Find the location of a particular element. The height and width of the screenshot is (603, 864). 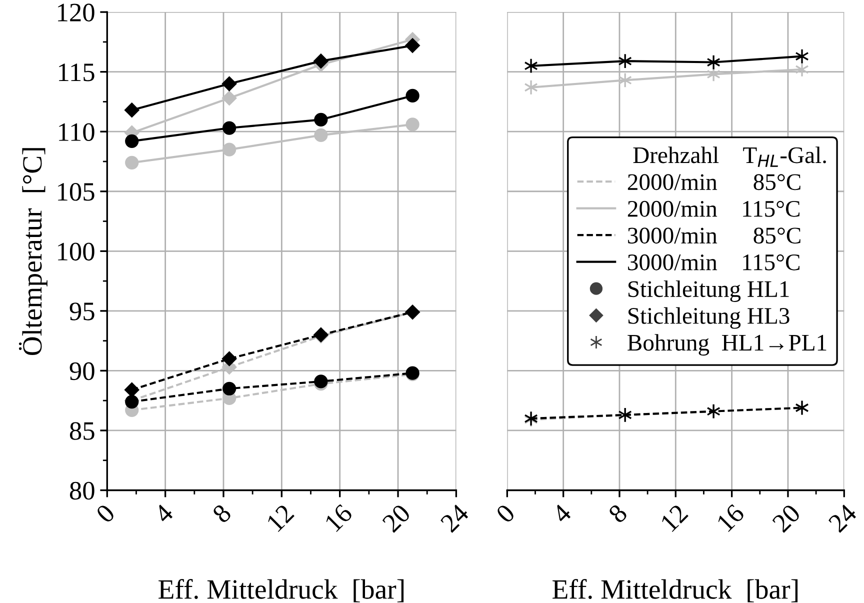

y-axis-title: Öltemperatur [°C] is located at coordinates (33, 252).